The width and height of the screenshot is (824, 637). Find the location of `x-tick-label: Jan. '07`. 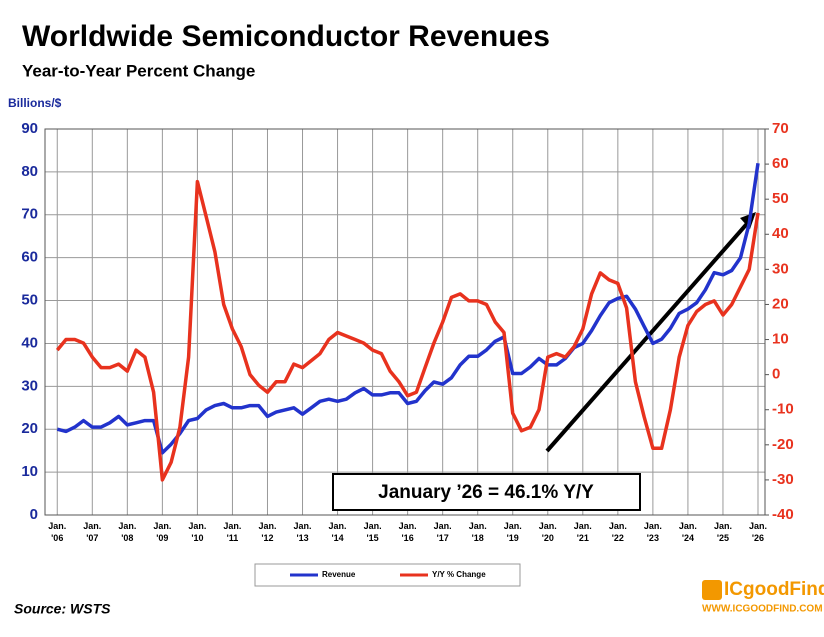

x-tick-label: Jan. '07 is located at coordinates (92, 532).